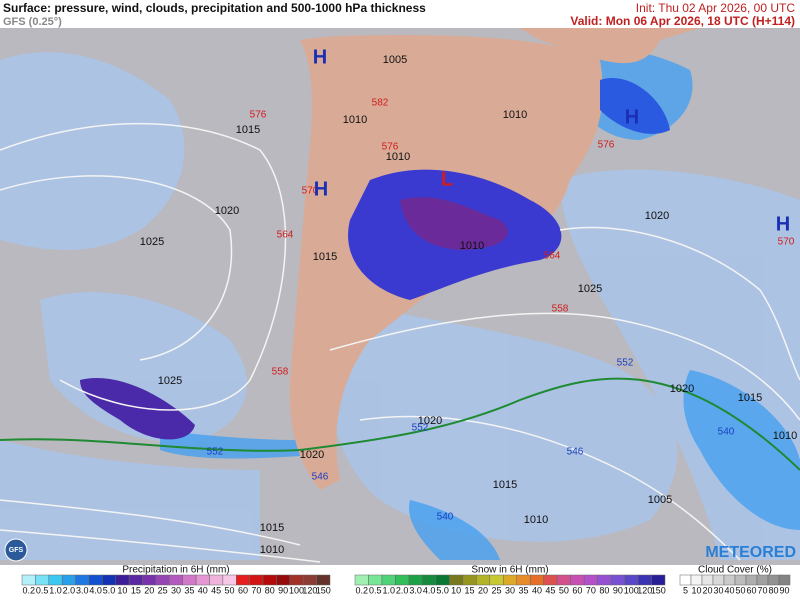  I want to click on legend-tick: 2.0, so click(402, 590).